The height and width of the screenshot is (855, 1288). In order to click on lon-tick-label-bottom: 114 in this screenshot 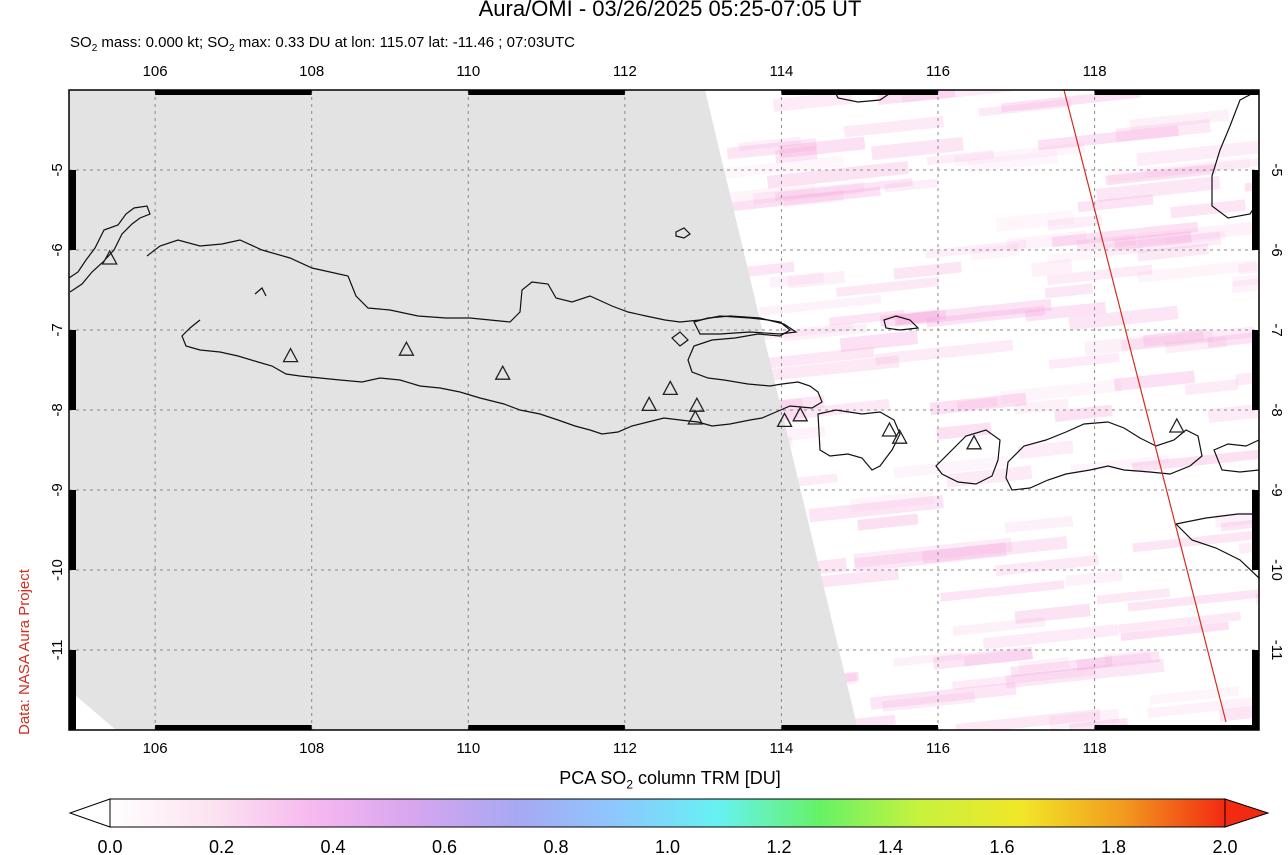, I will do `click(781, 748)`.